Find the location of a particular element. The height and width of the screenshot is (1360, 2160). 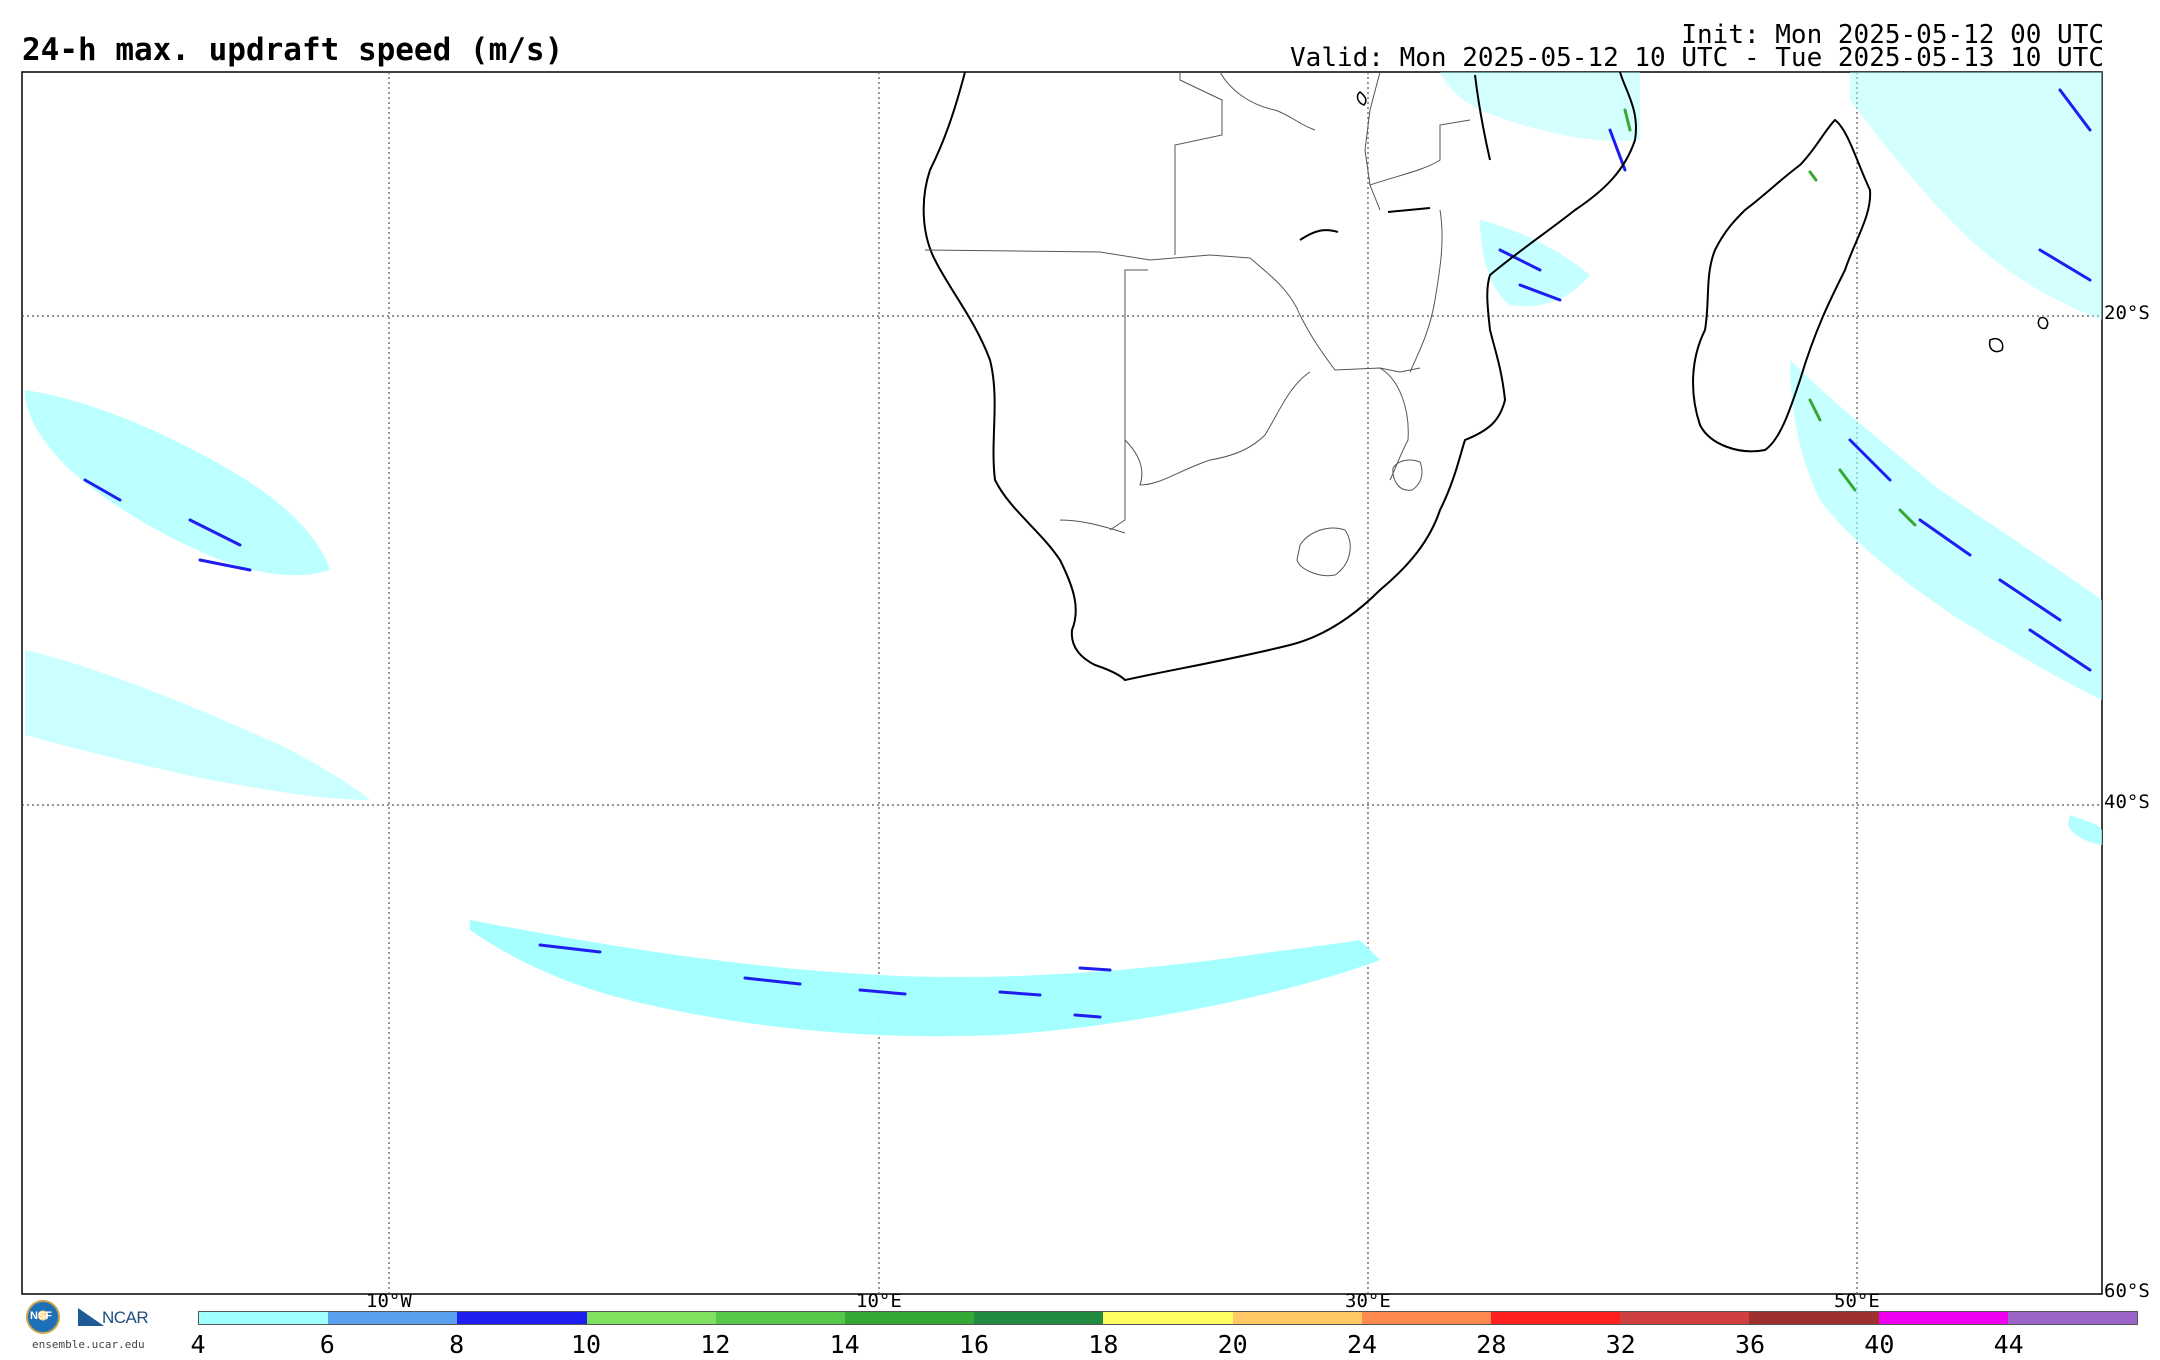

lake-malawi is located at coordinates (1482, 117).